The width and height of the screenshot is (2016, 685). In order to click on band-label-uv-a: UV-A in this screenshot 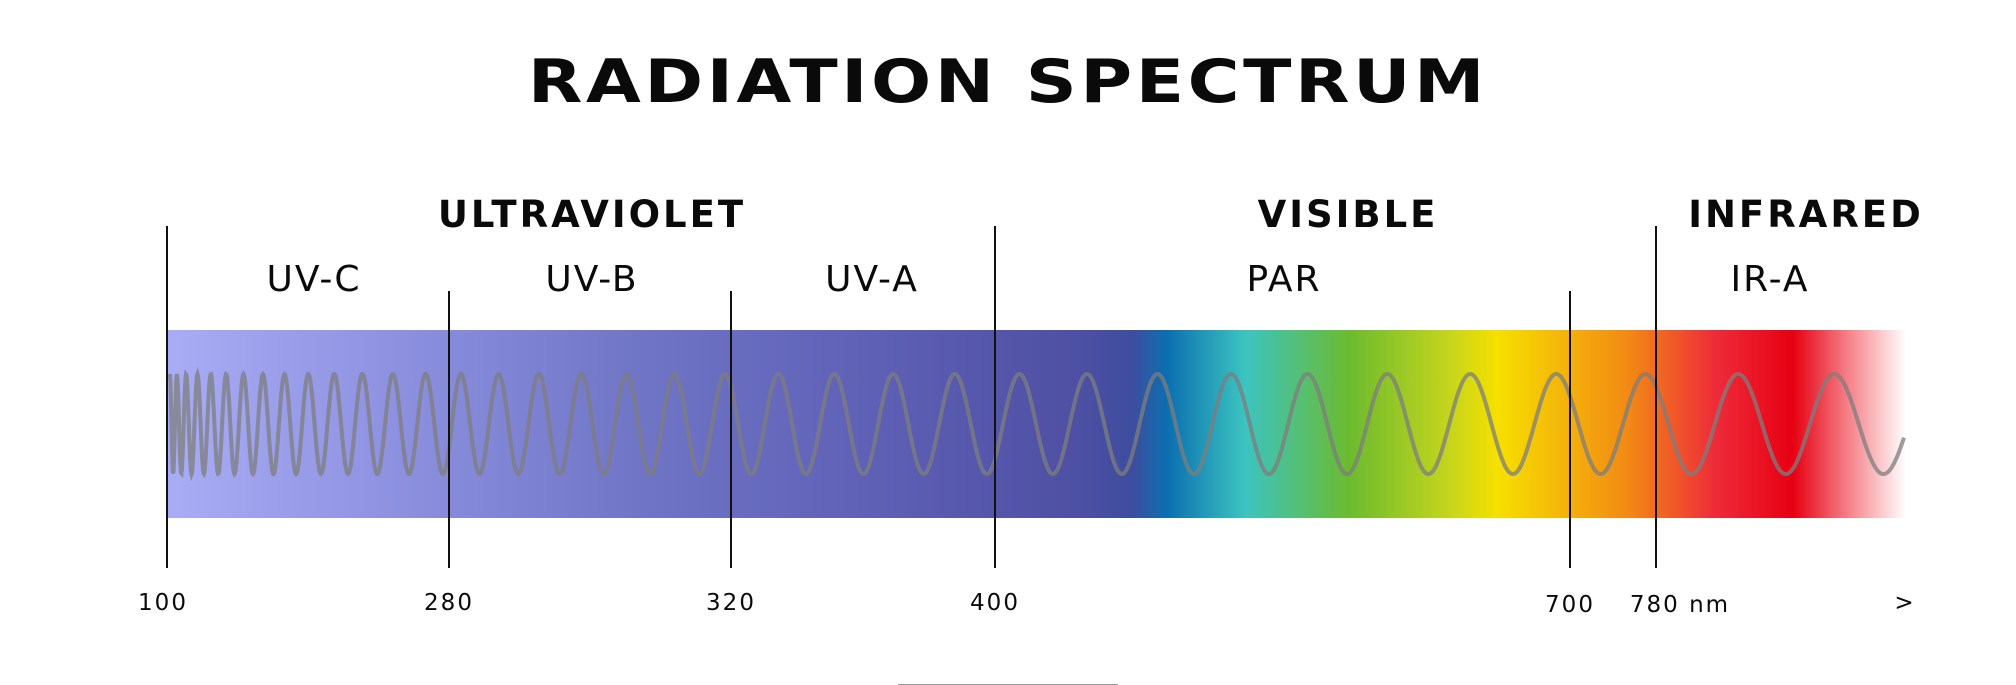, I will do `click(872, 279)`.